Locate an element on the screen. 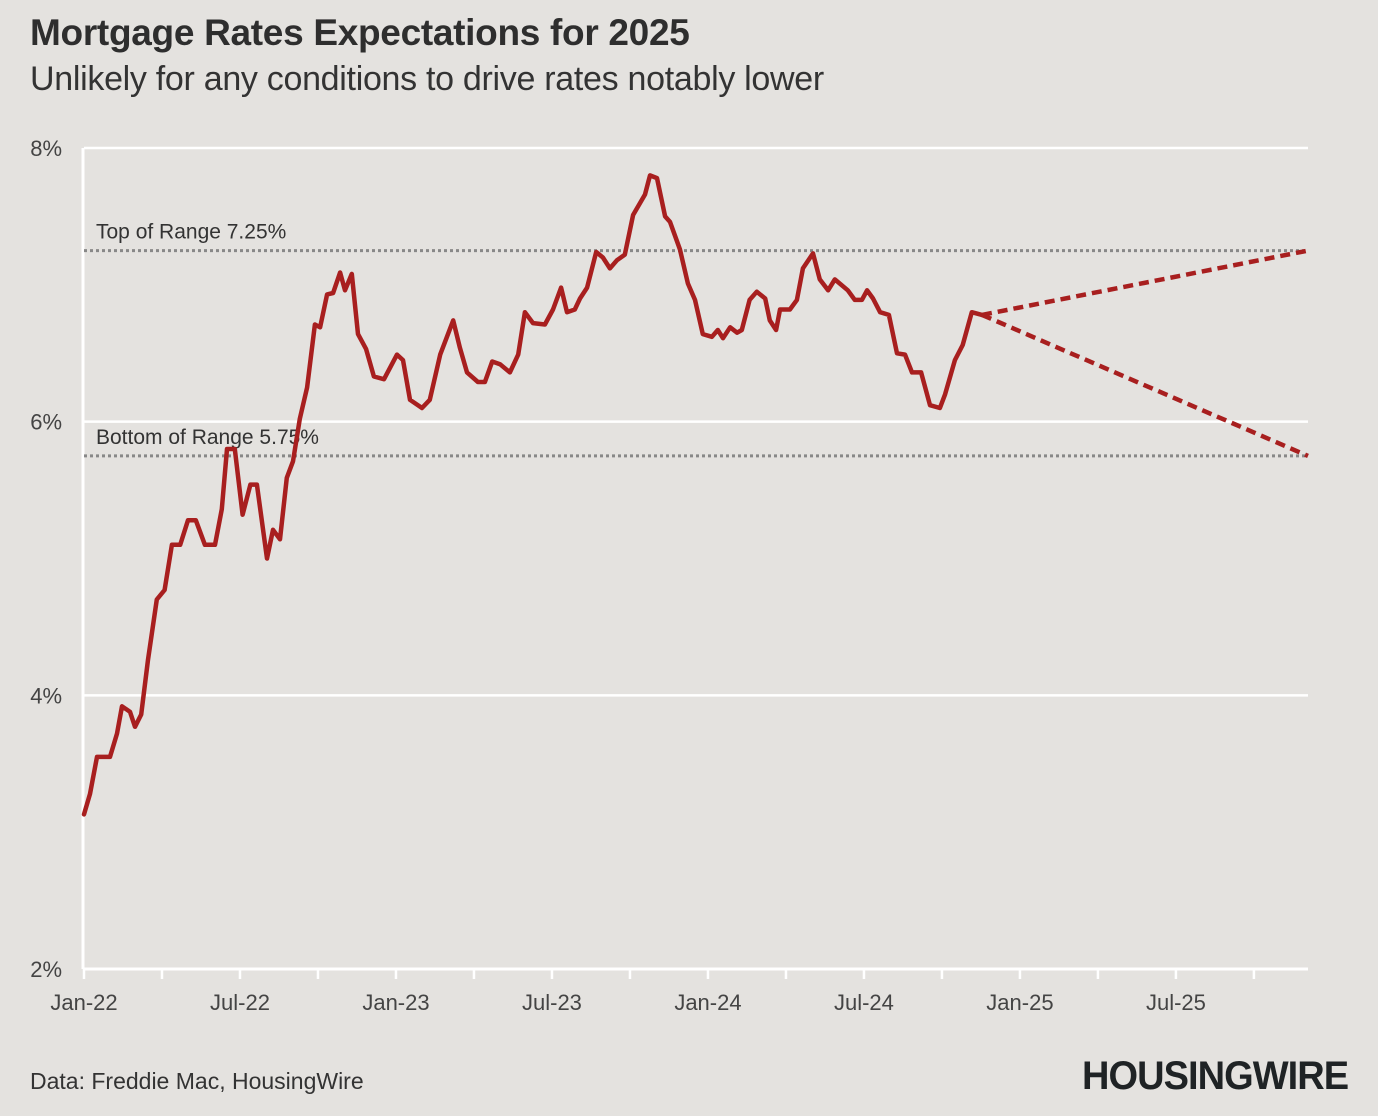 Image resolution: width=1378 pixels, height=1116 pixels. x-tick-label: Jan-22 is located at coordinates (83, 1002).